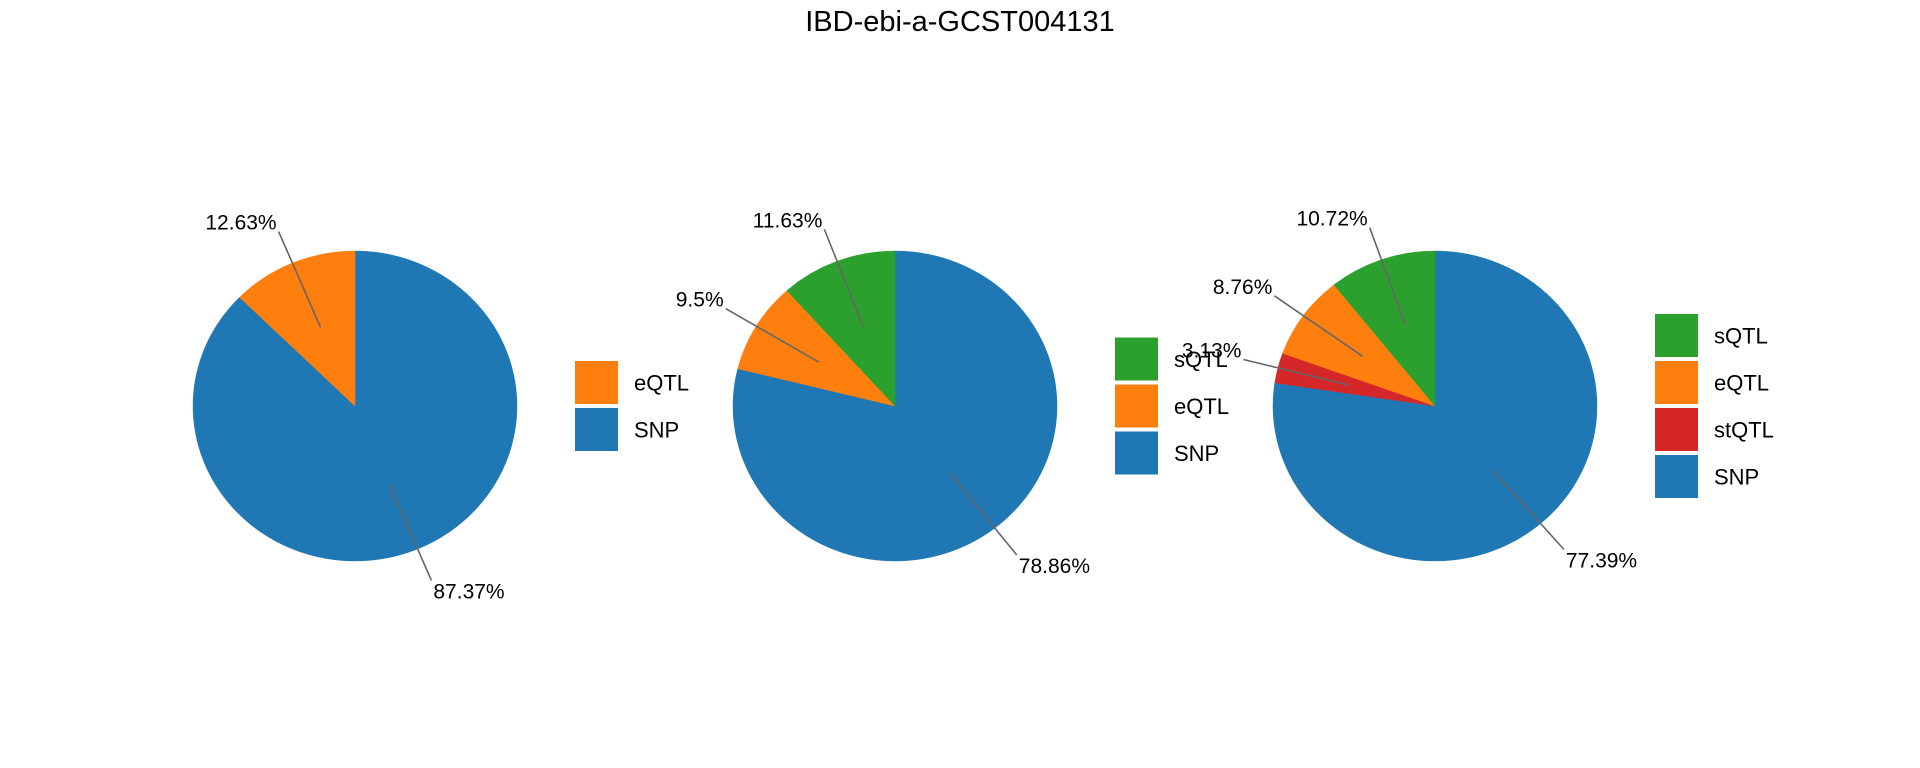  Describe the element at coordinates (1744, 430) in the screenshot. I see `legend-label-stqtl: stQTL` at that location.